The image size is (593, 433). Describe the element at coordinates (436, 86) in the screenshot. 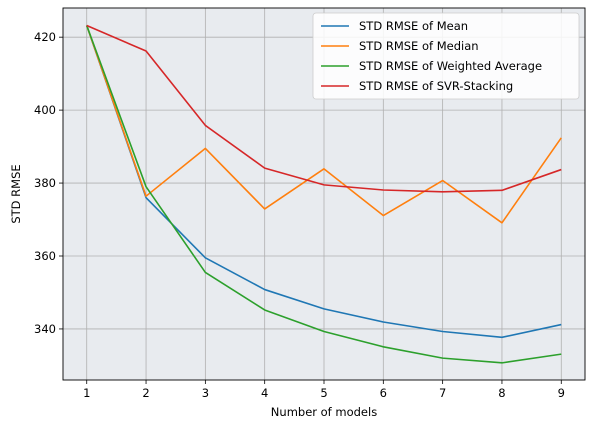

I see `legend-label: STD RMSE of SVR-Stacking` at that location.